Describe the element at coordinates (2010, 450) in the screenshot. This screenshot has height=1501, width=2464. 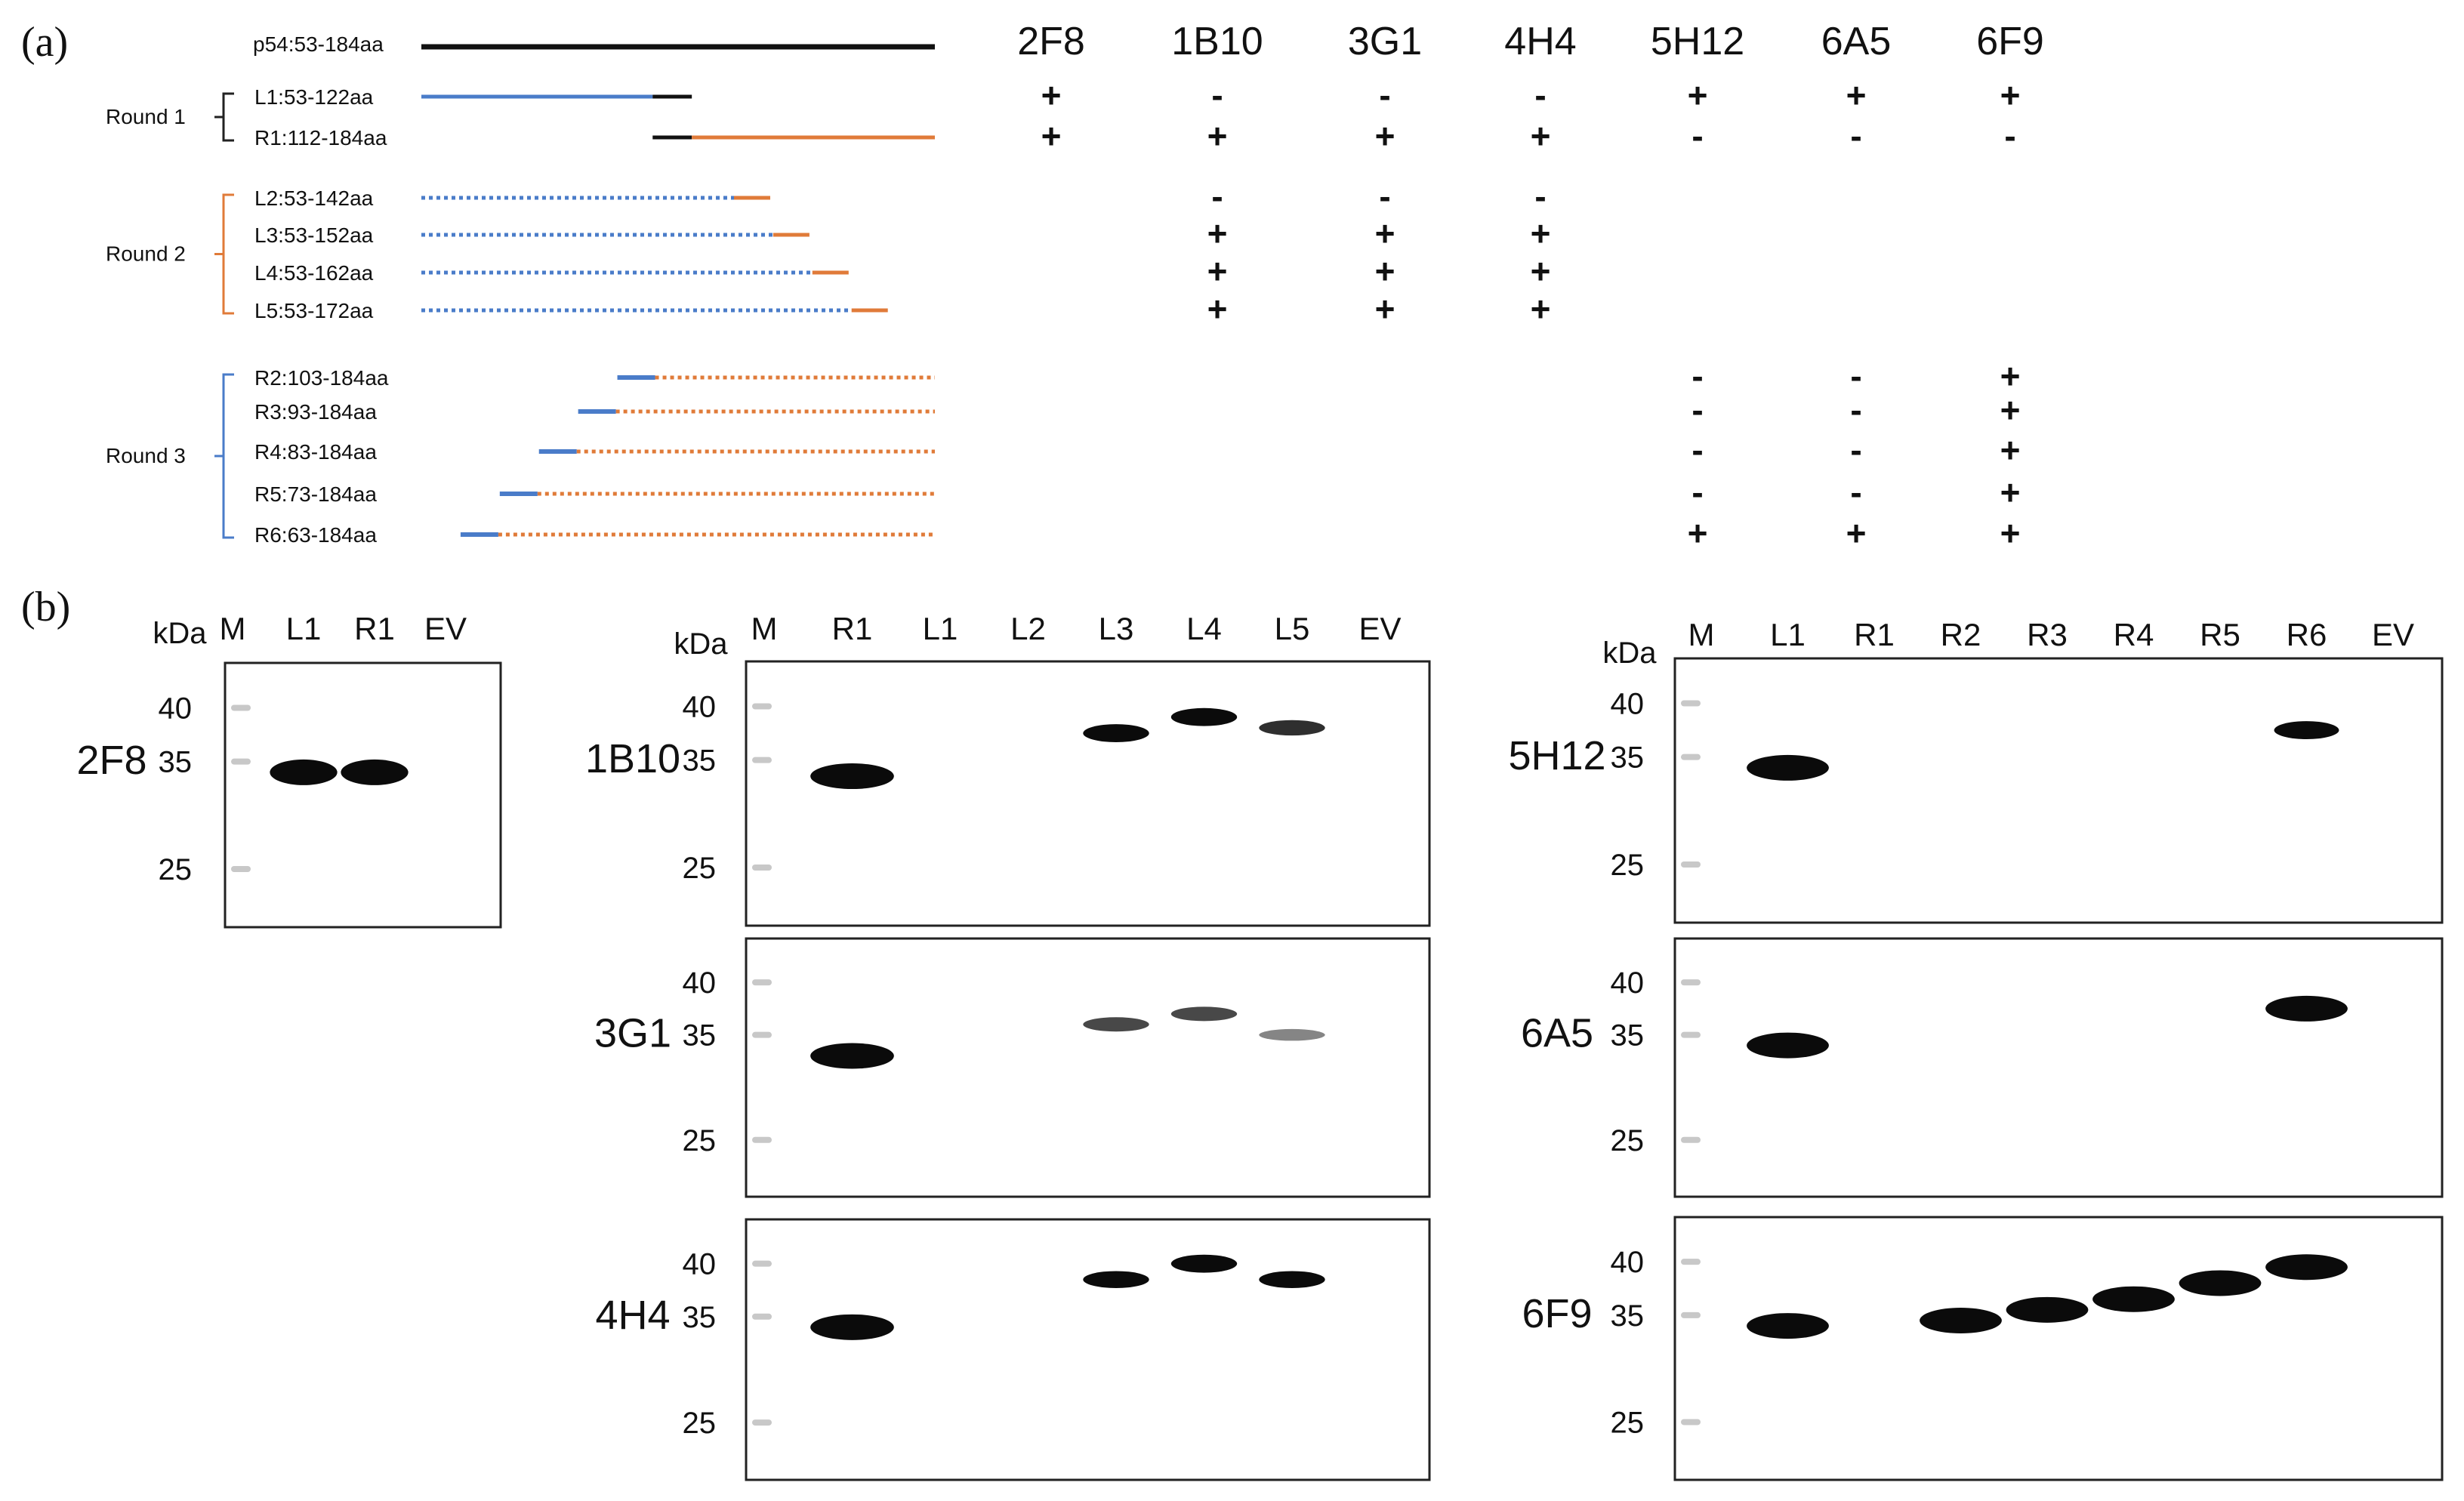
I see `result-r4-6f9: +` at that location.